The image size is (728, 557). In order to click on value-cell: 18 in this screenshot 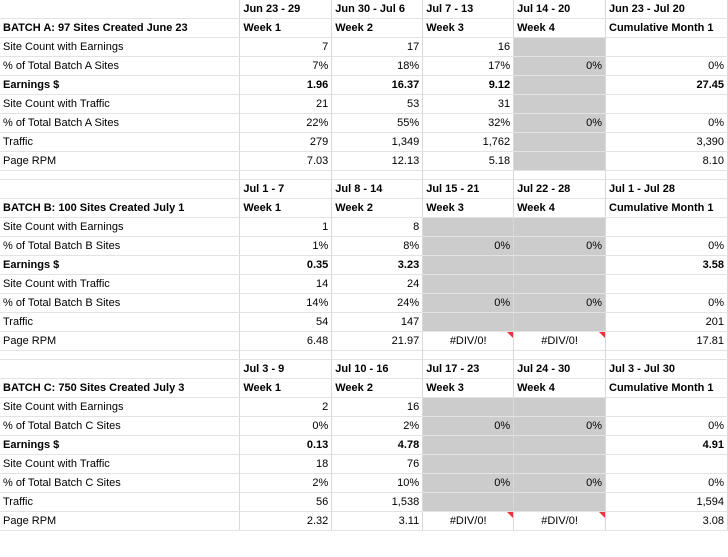, I will do `click(286, 464)`.